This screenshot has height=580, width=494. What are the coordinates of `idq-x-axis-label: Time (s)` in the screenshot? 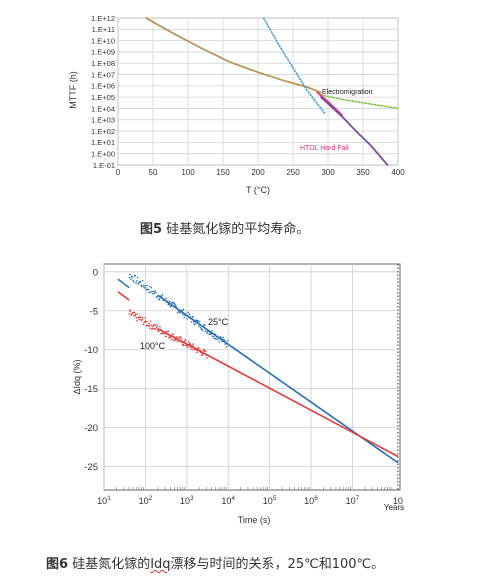 It's located at (254, 520).